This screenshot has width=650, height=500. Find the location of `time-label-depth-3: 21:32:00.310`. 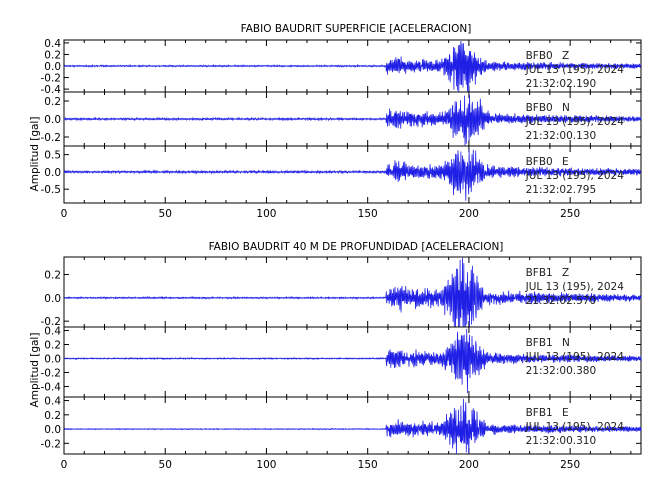

time-label-depth-3: 21:32:00.310 is located at coordinates (561, 441).